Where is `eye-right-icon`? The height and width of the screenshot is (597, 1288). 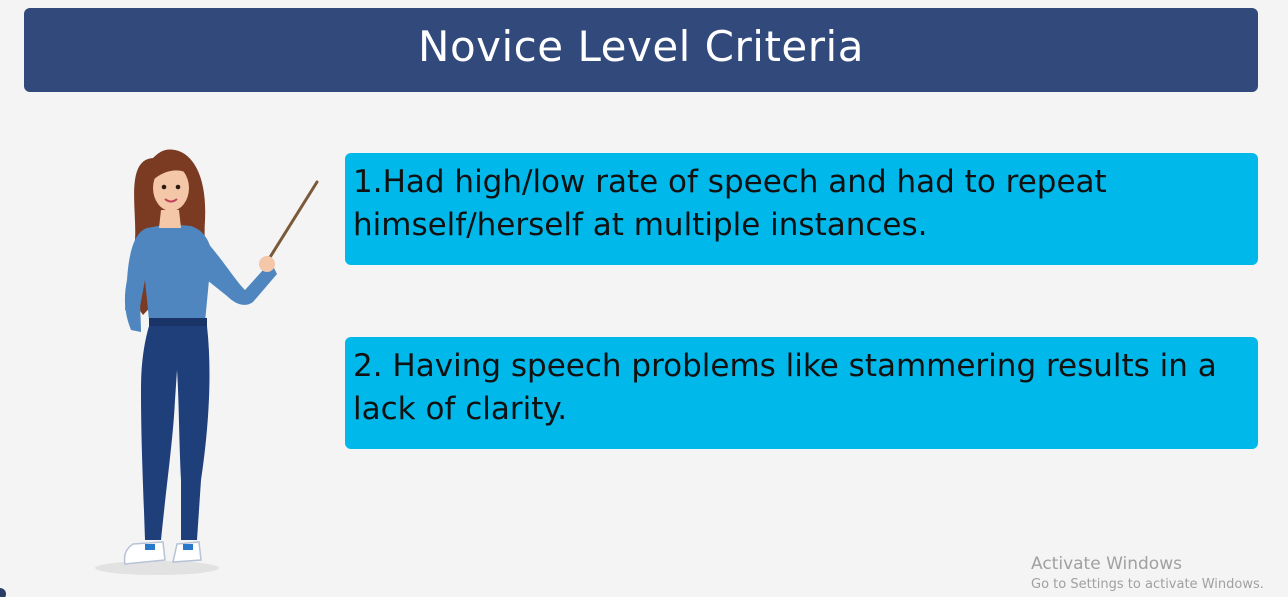
eye-right-icon is located at coordinates (178, 187).